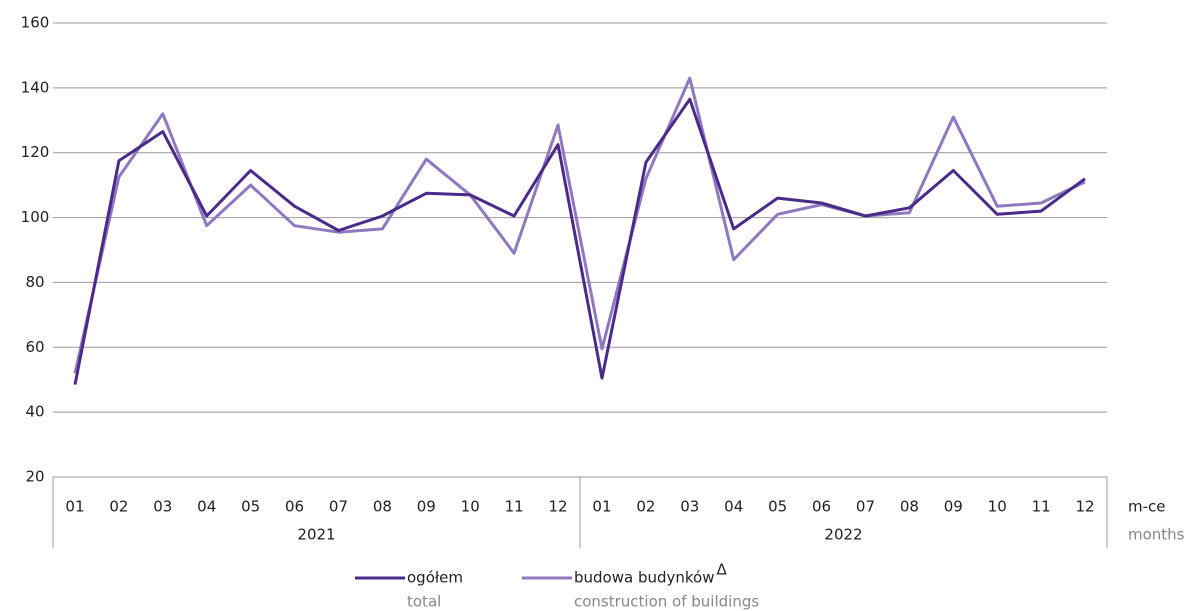  What do you see at coordinates (34, 347) in the screenshot?
I see `y-tick-label: 60` at bounding box center [34, 347].